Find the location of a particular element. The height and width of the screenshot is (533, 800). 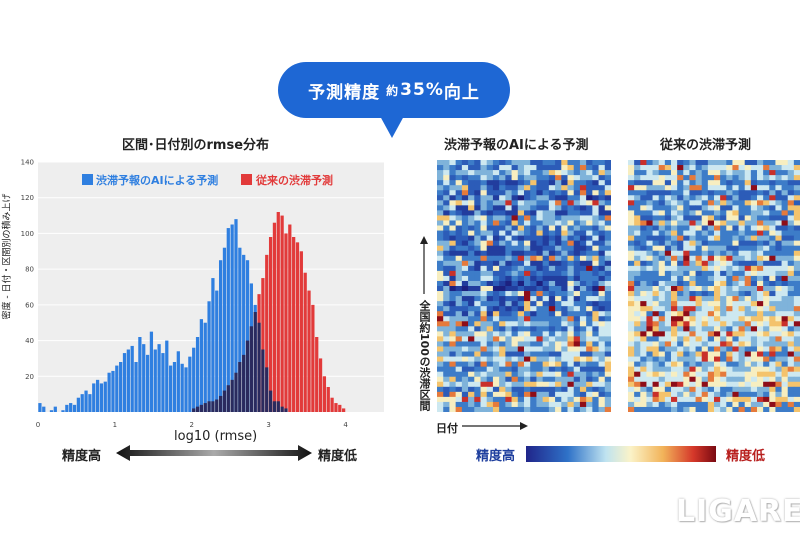

accuracy-banner: 予測精度 約 35% 向上 is located at coordinates (394, 90).